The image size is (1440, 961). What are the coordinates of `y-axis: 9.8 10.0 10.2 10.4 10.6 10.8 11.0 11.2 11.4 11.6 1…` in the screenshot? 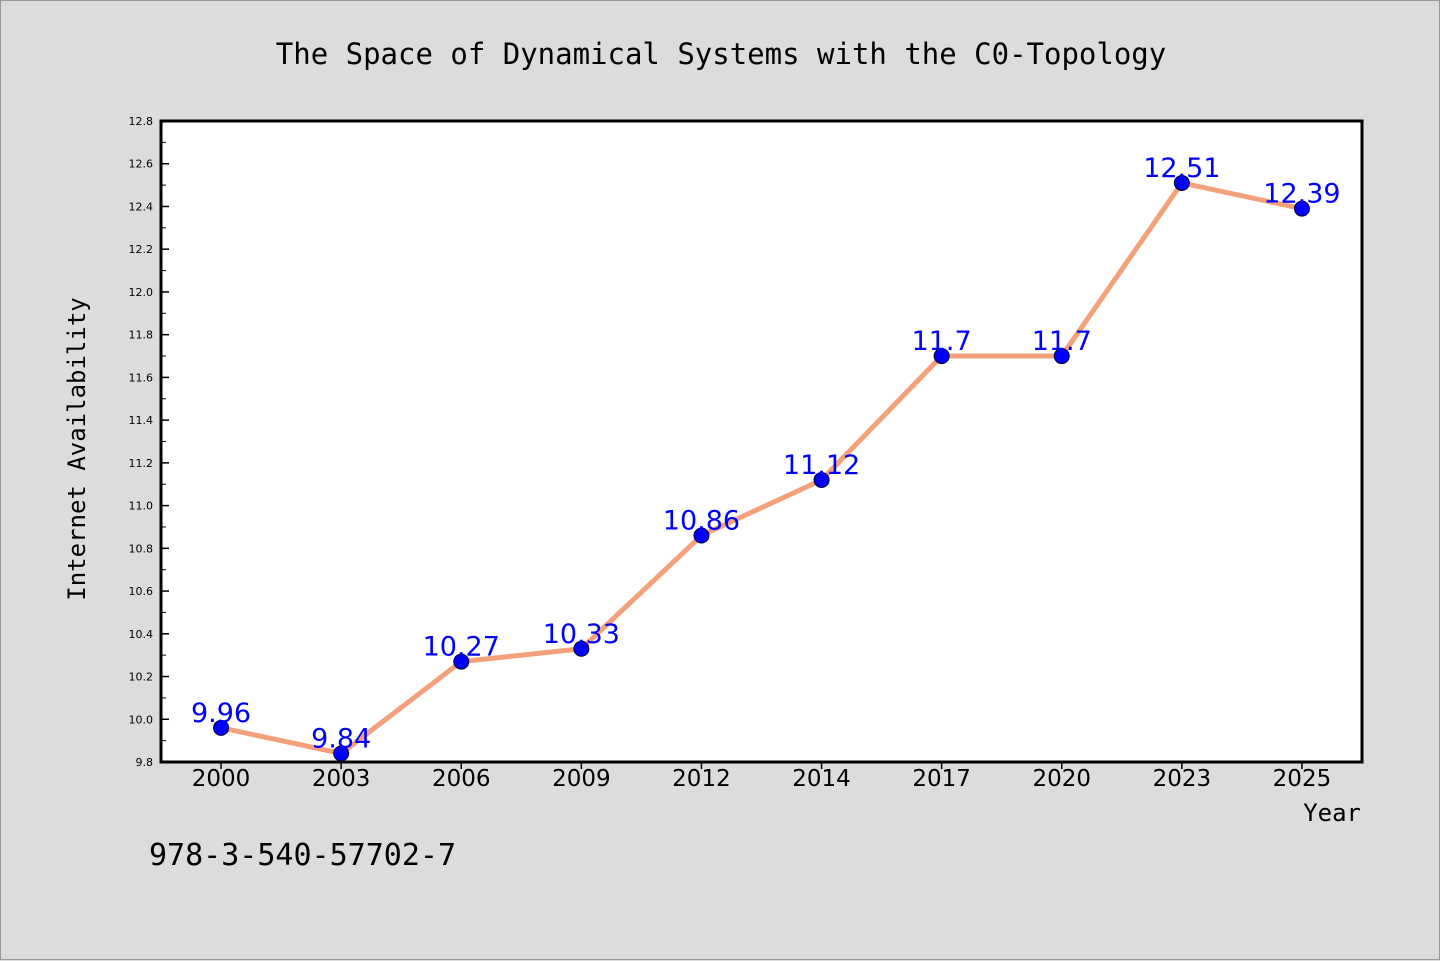 It's located at (149, 442).